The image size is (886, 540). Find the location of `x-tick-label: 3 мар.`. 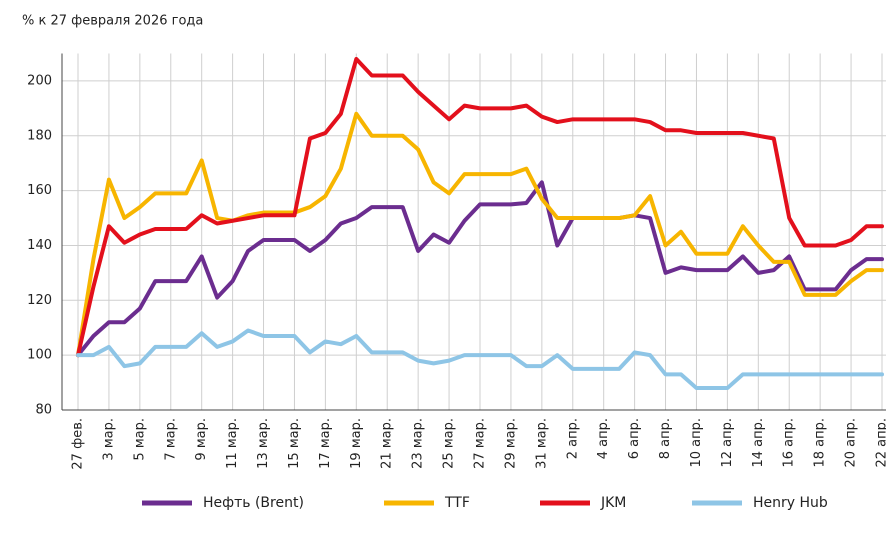

x-tick-label: 3 мар. is located at coordinates (108, 439).